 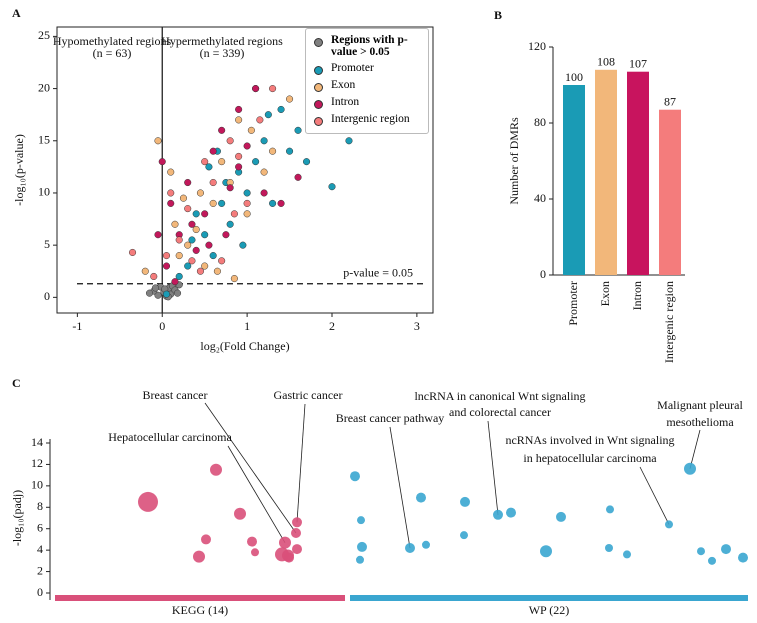 I want to click on y-tick-label: 12, so click(x=37, y=463).